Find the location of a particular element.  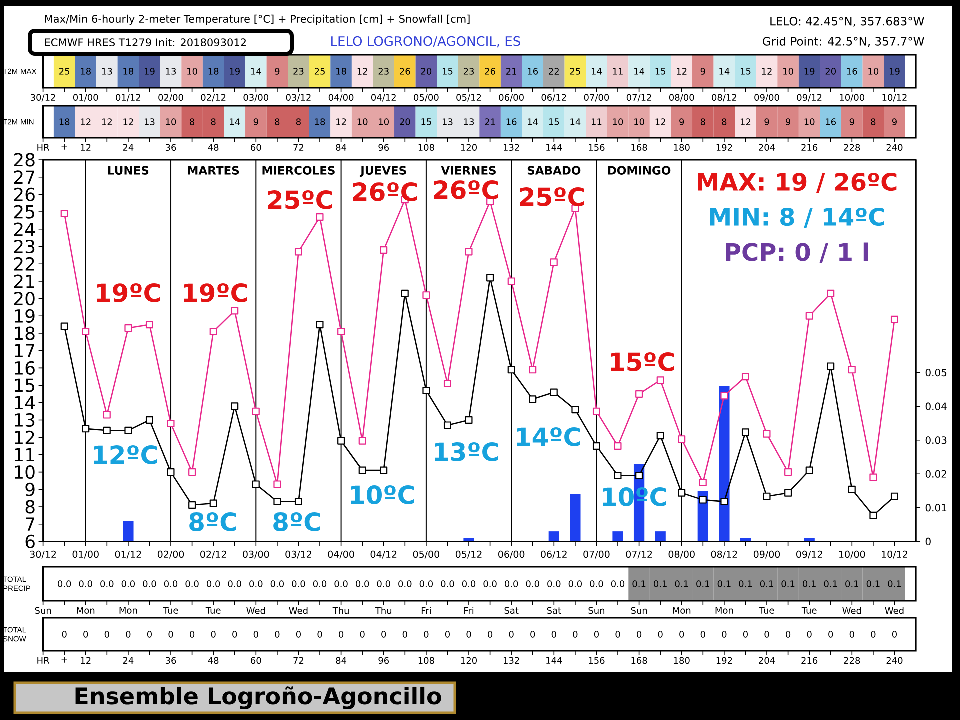

ref-line-label: JUEVES is located at coordinates (383, 172).